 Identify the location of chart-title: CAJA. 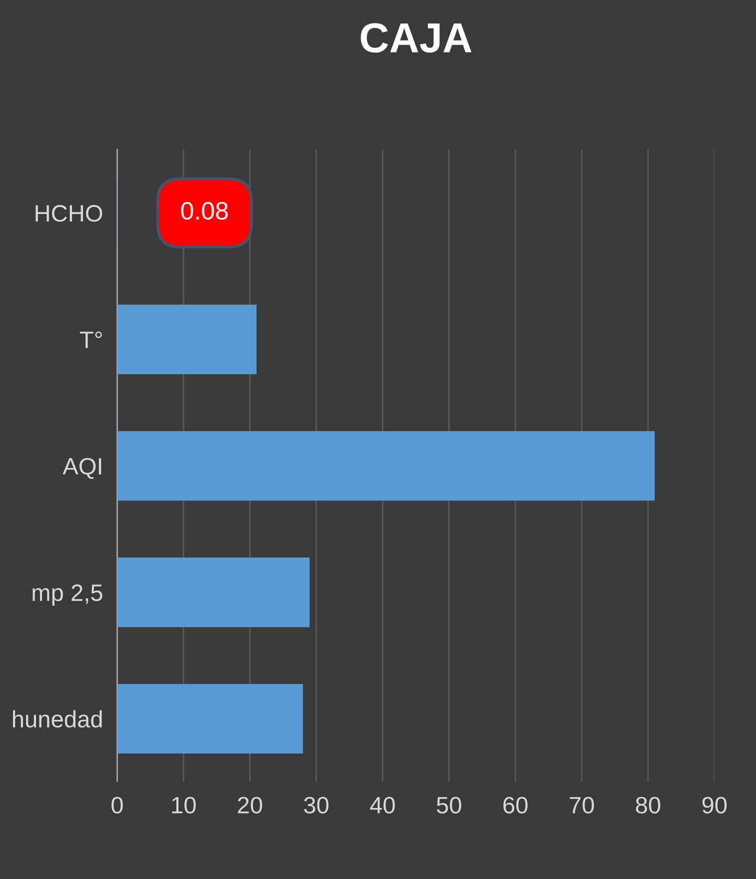
(416, 38).